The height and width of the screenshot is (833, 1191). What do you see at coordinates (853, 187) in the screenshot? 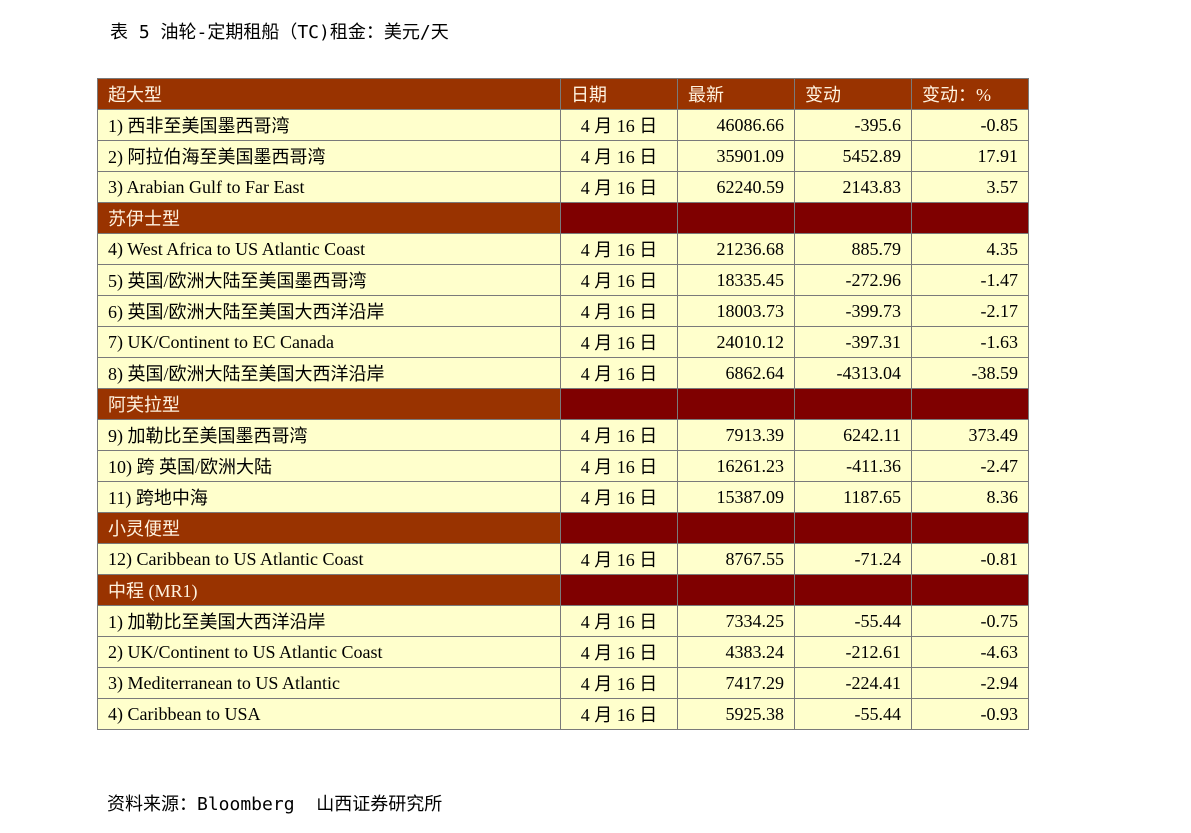
I see `table-cell: 2143.83` at bounding box center [853, 187].